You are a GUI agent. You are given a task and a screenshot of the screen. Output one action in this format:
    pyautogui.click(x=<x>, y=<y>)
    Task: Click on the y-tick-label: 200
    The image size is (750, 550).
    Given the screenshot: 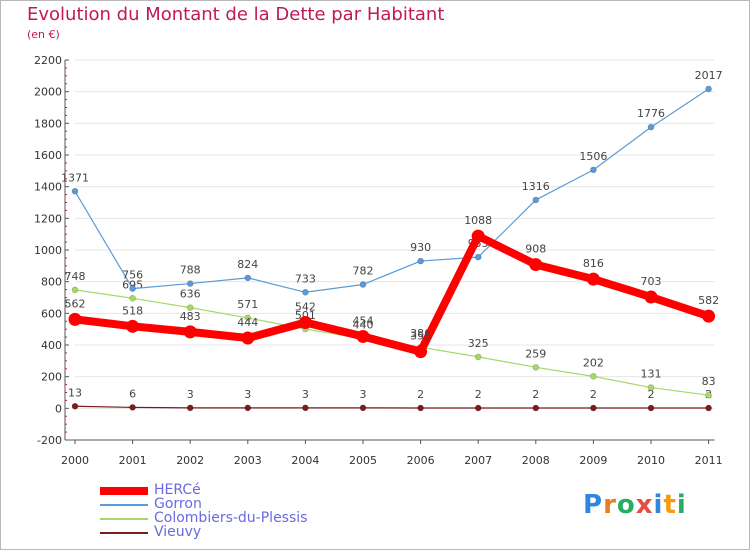 What is the action you would take?
    pyautogui.click(x=51, y=377)
    